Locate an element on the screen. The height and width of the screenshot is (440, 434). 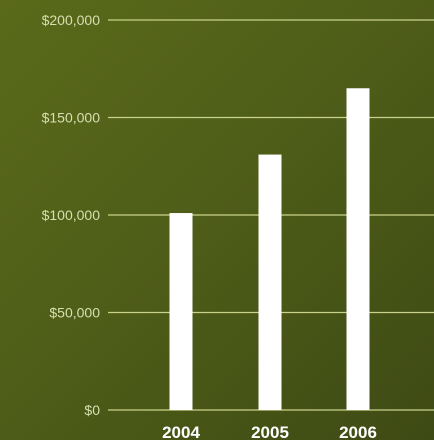
x-category-label: 2005 is located at coordinates (270, 431).